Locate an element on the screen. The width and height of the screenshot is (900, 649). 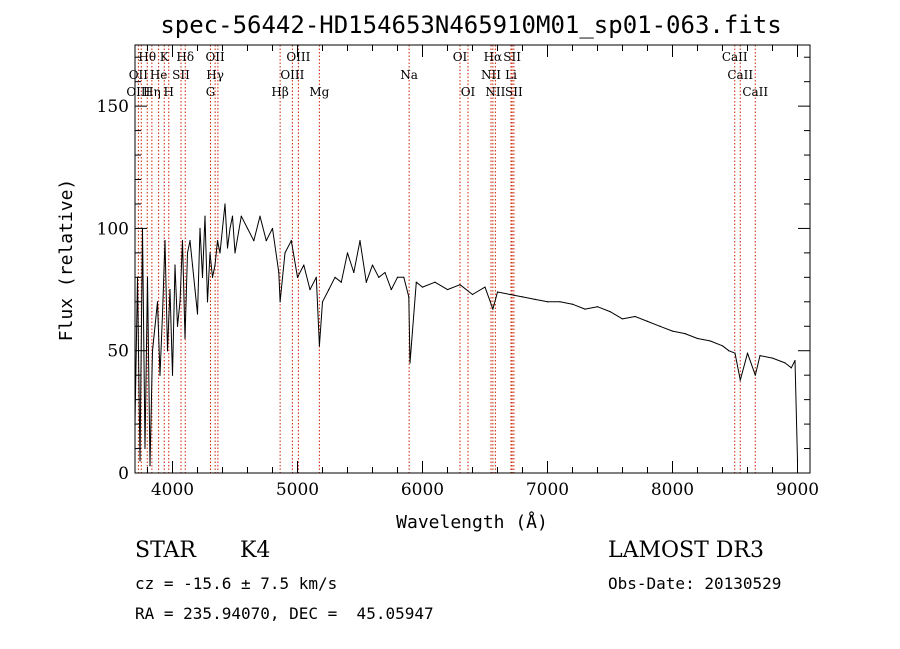
line-label-14: Na is located at coordinates (409, 75).